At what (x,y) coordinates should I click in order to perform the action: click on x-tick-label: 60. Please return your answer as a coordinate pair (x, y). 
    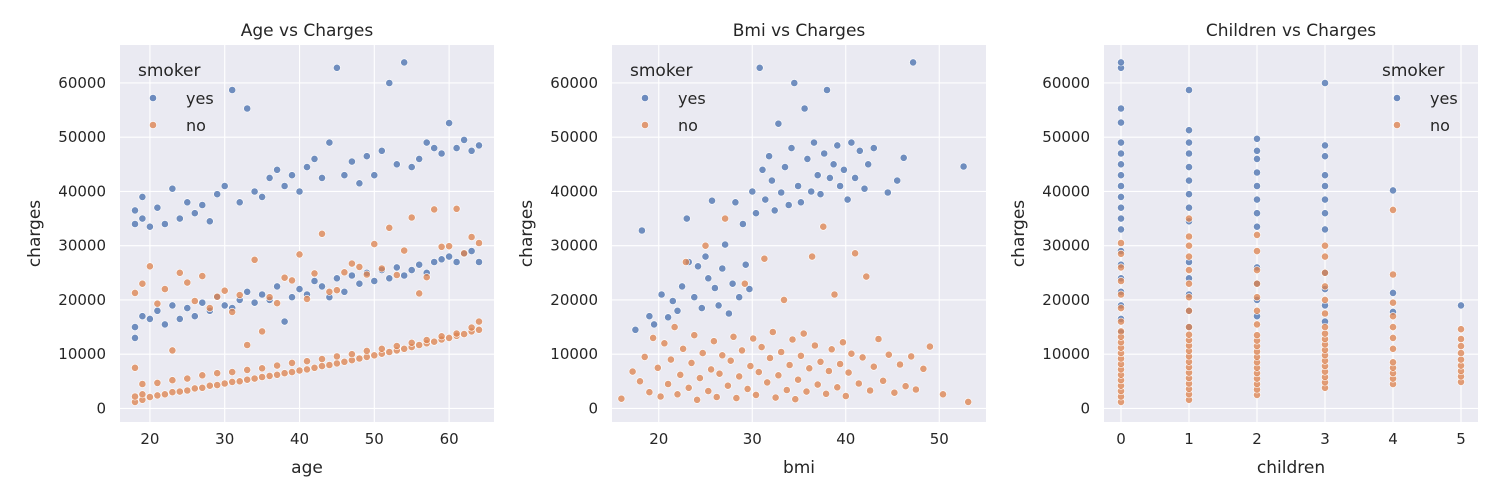
    Looking at the image, I should click on (449, 439).